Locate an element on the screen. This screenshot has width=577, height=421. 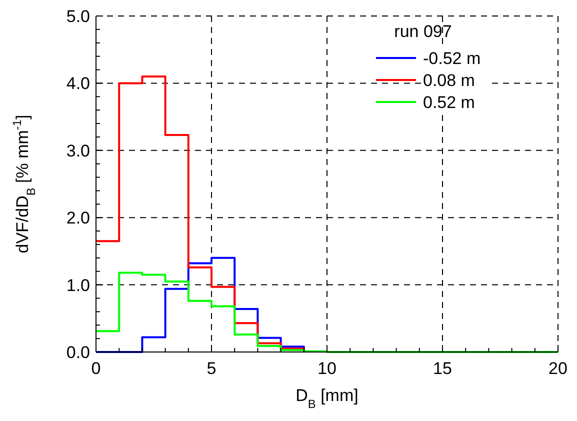
y-tick-label: 0.0 is located at coordinates (78, 352).